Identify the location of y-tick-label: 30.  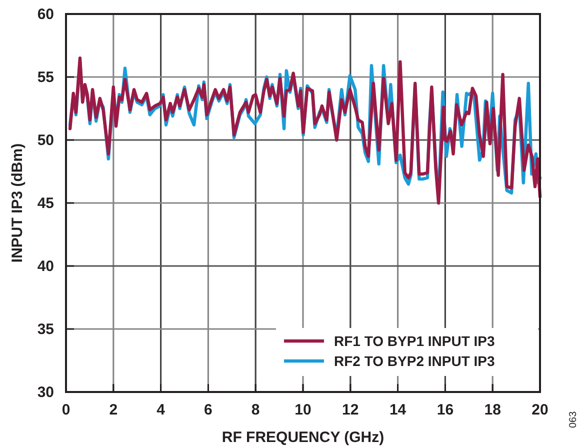
(45, 392).